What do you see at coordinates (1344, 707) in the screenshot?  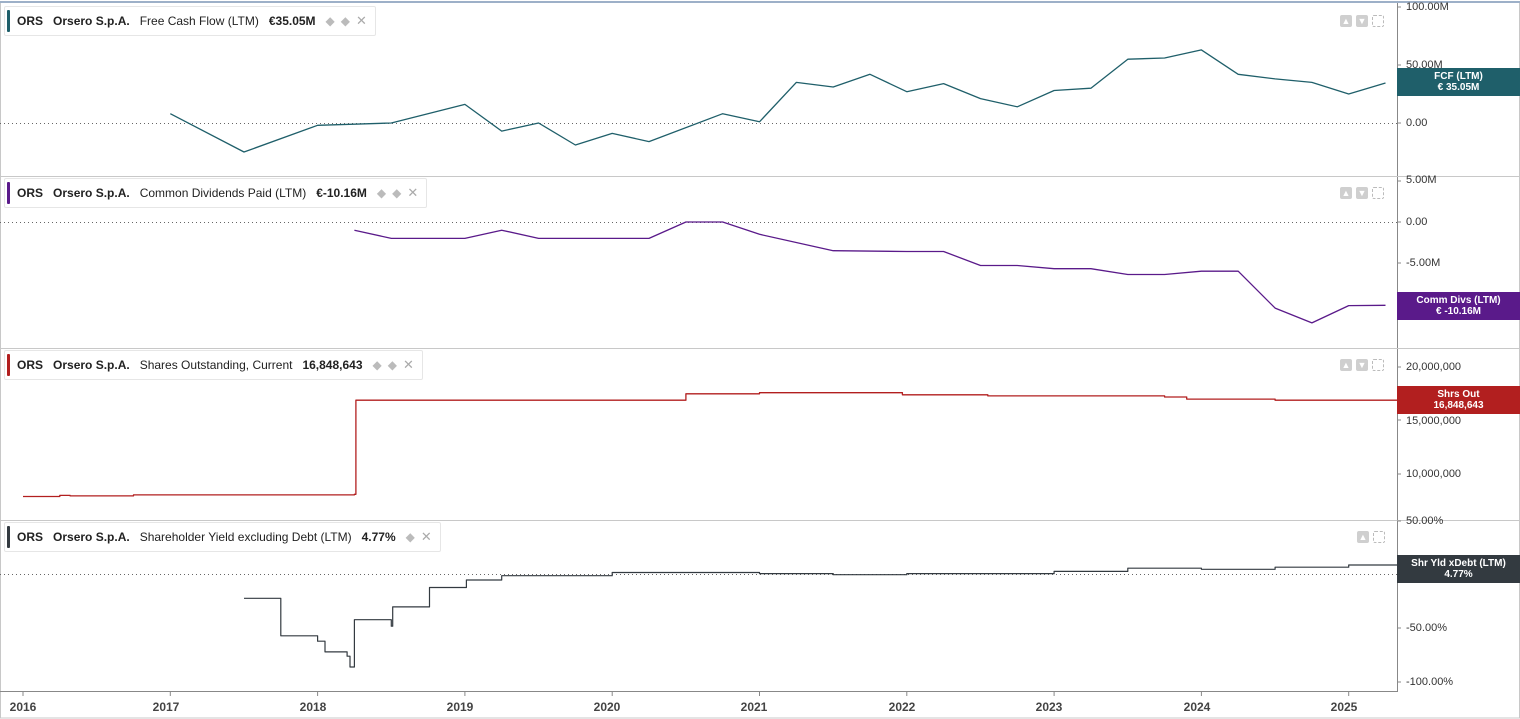 I see `x-tick-label: 2025` at bounding box center [1344, 707].